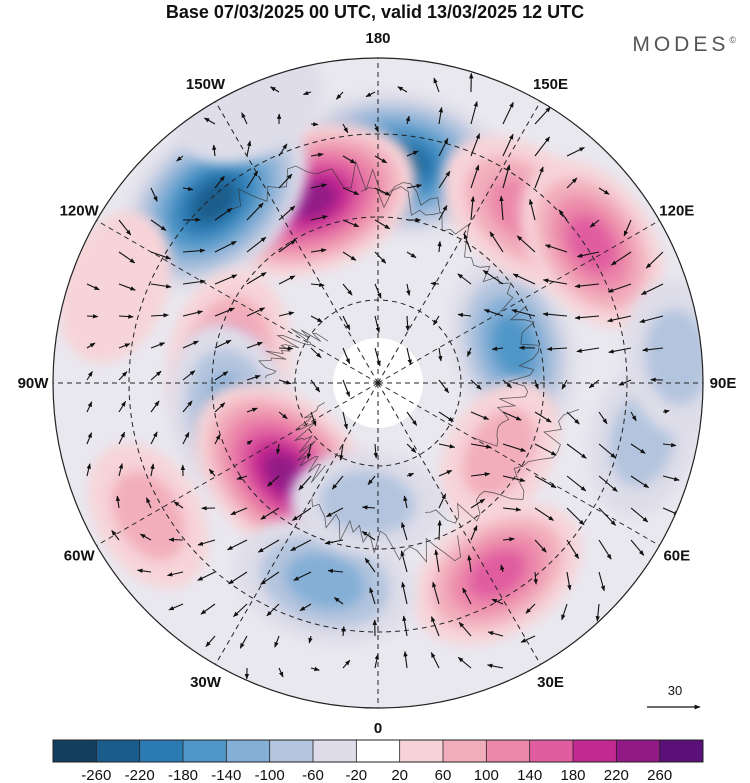 This screenshot has height=783, width=750. Describe the element at coordinates (226, 775) in the screenshot. I see `colorbar-tick-label: -140` at that location.